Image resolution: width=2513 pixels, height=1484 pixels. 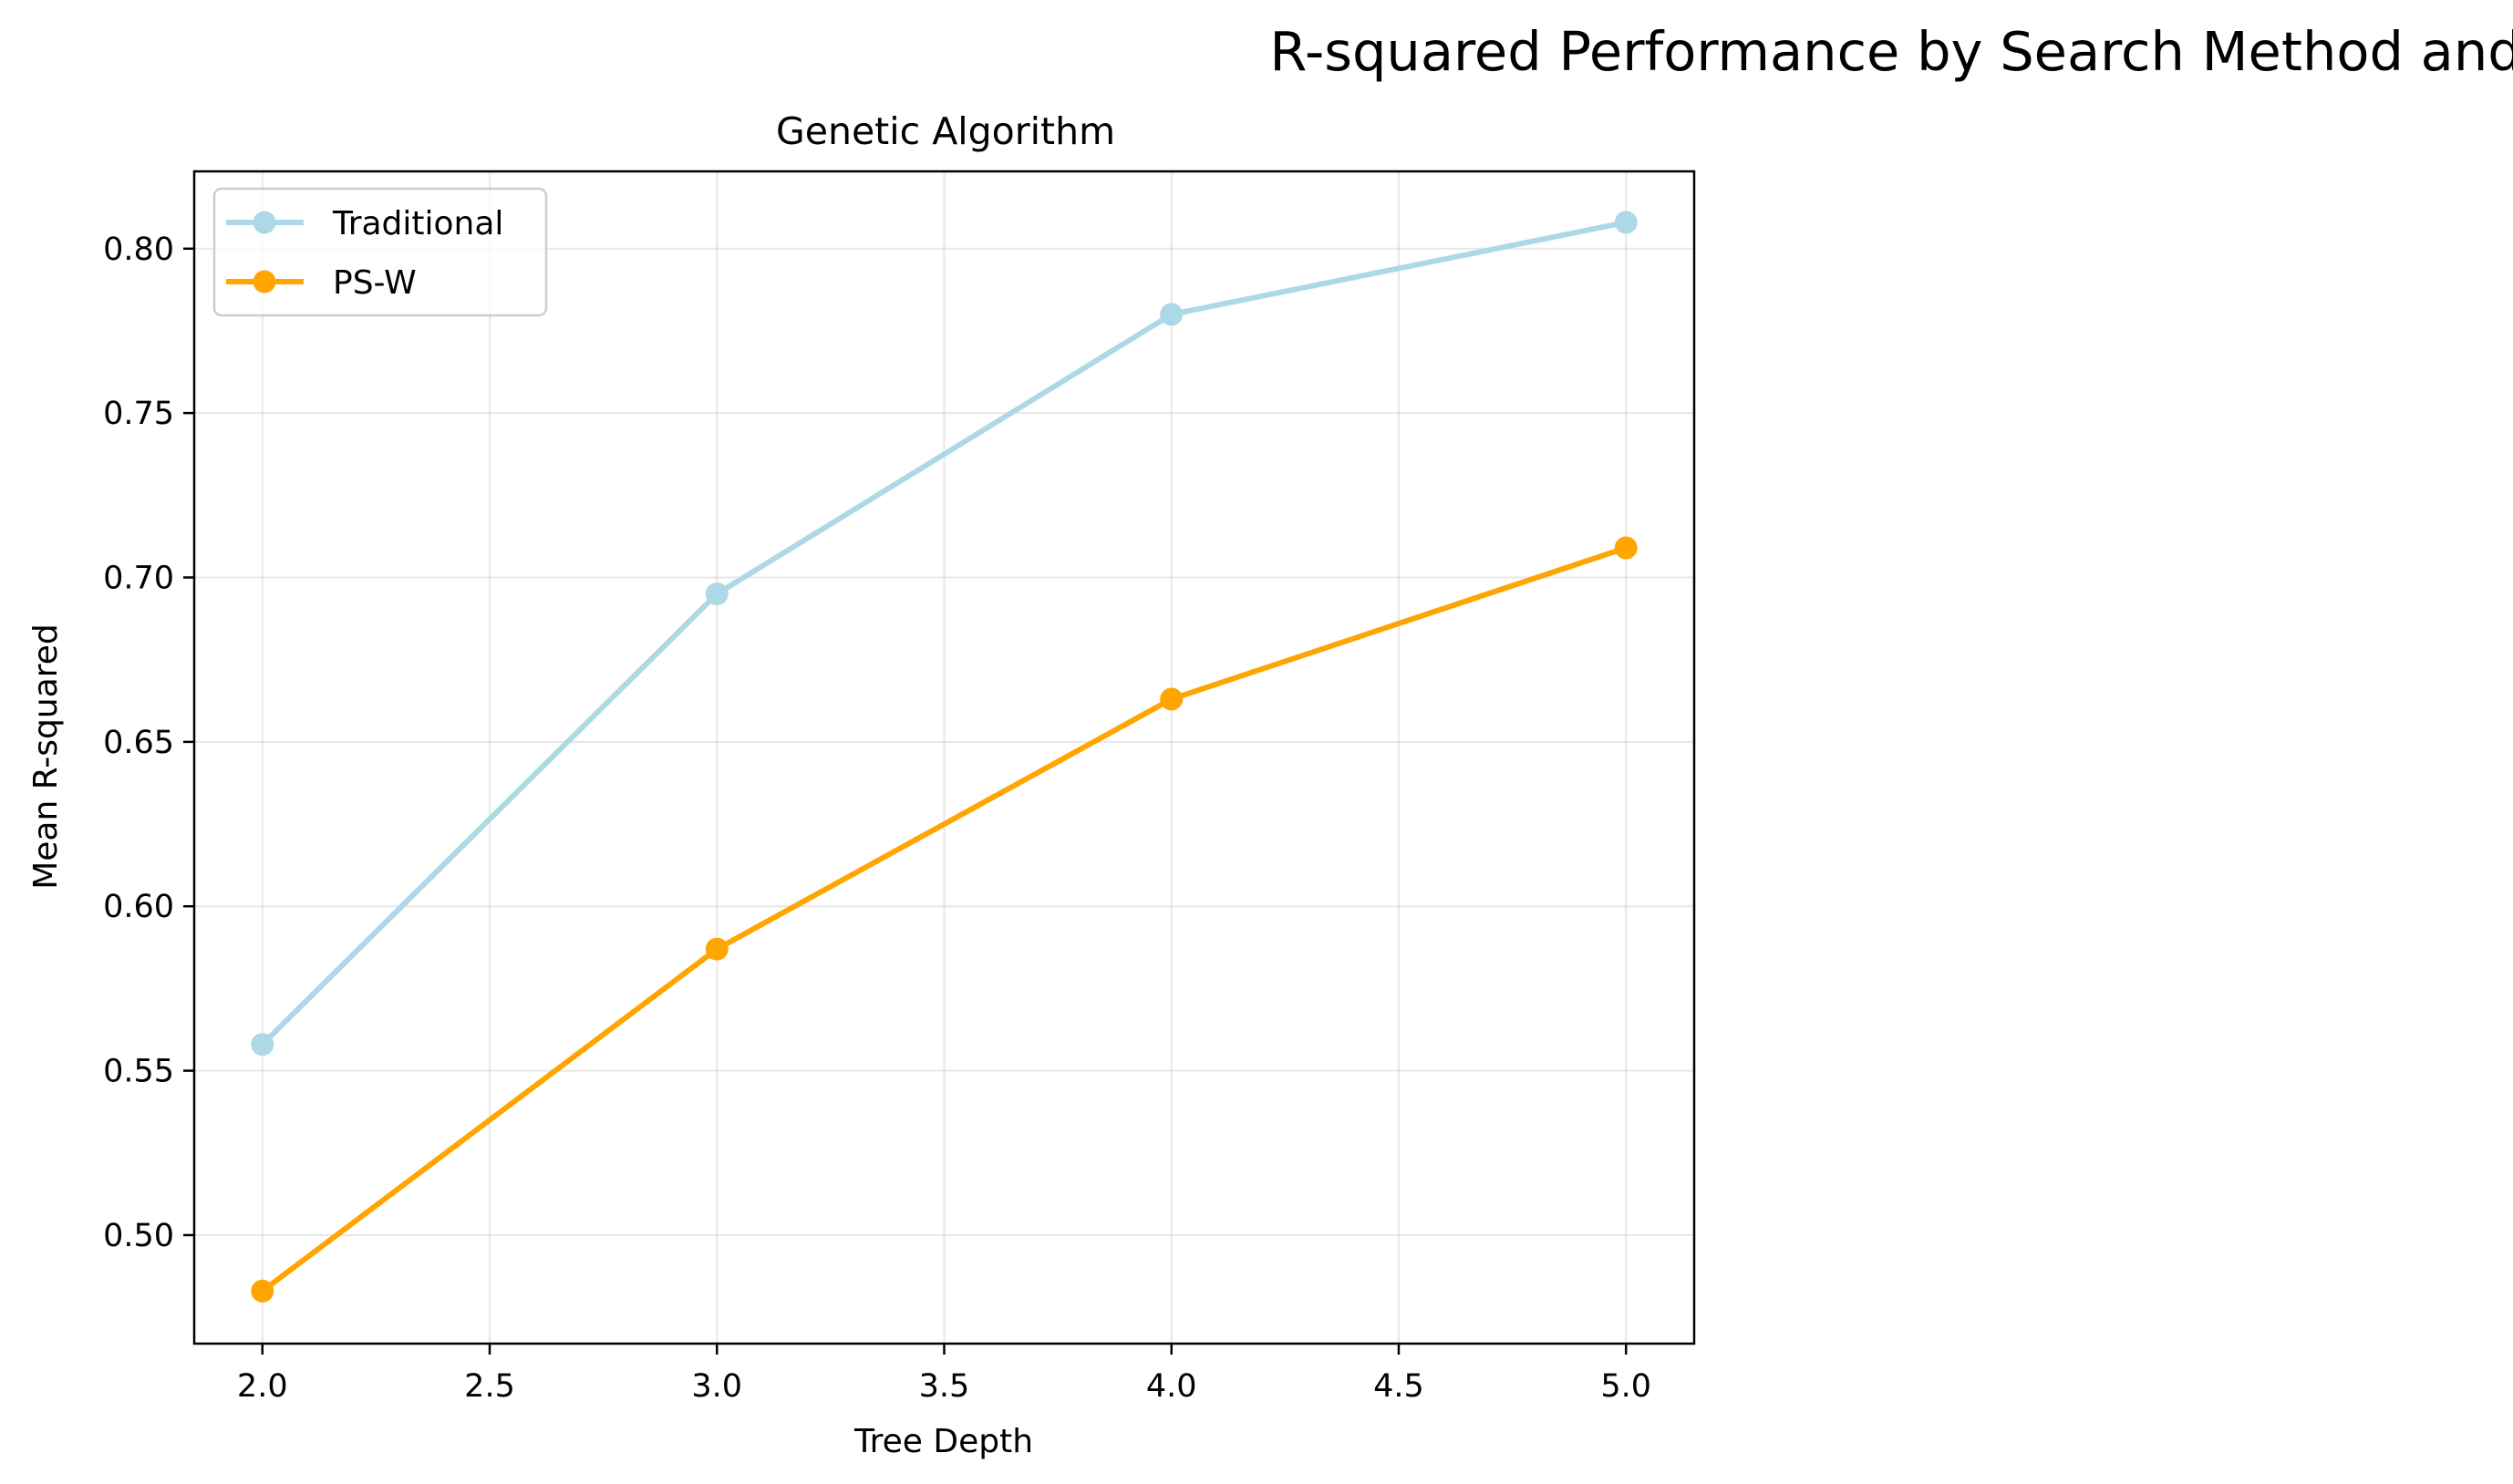 What do you see at coordinates (945, 131) in the screenshot?
I see `chart-title: Genetic Algorithm` at bounding box center [945, 131].